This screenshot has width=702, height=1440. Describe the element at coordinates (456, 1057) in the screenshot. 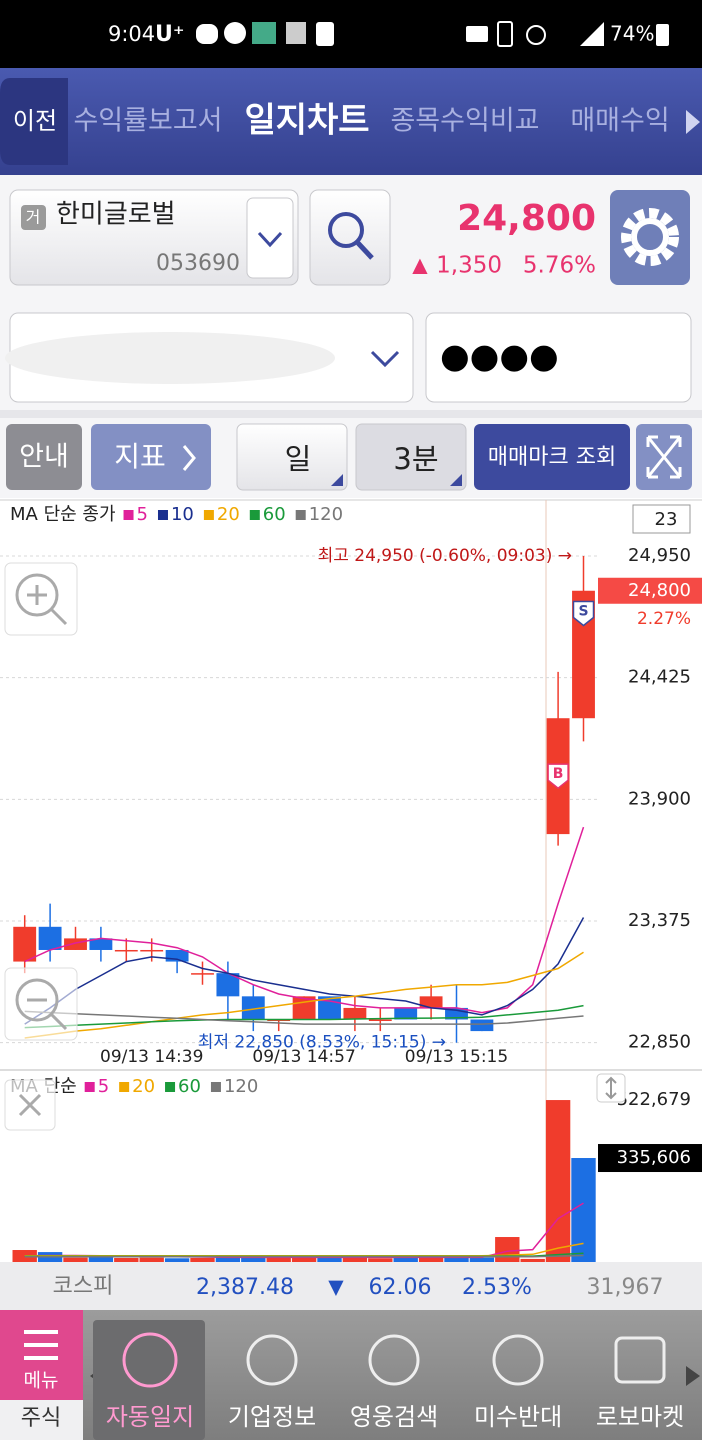

I see `x-tick-label: 09/13 15:15` at that location.